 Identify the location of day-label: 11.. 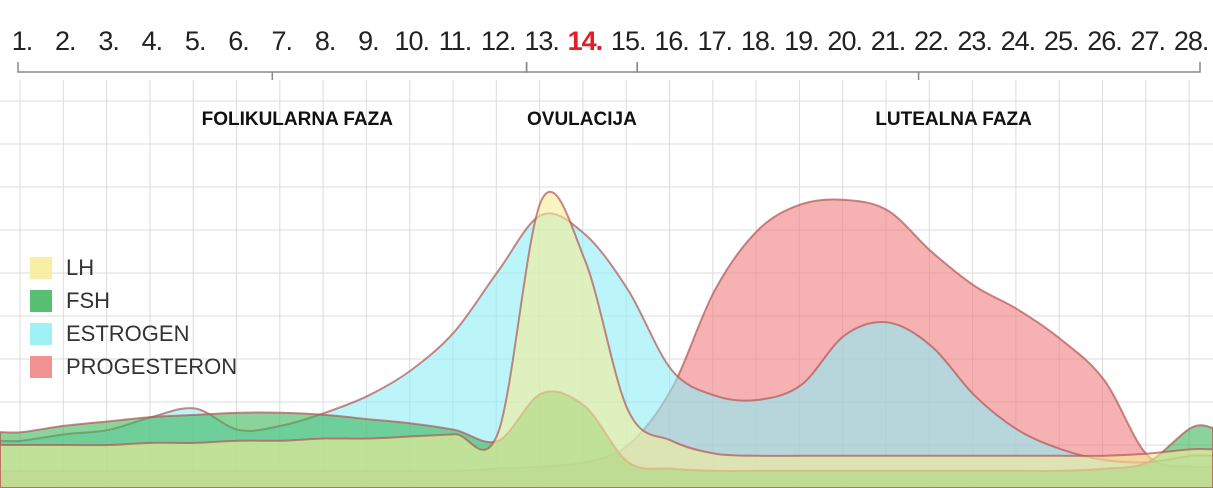
(455, 41).